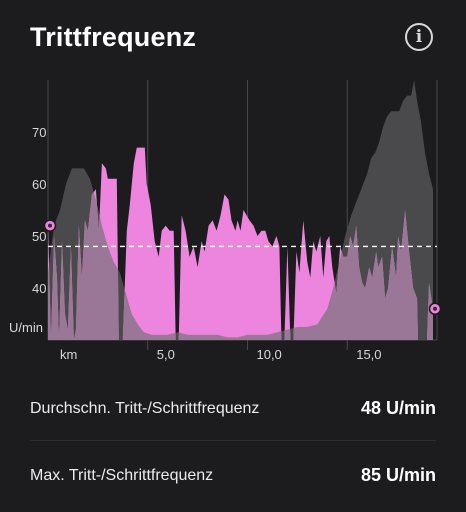 This screenshot has height=512, width=466. Describe the element at coordinates (39, 184) in the screenshot. I see `y-tick-label: 60` at that location.